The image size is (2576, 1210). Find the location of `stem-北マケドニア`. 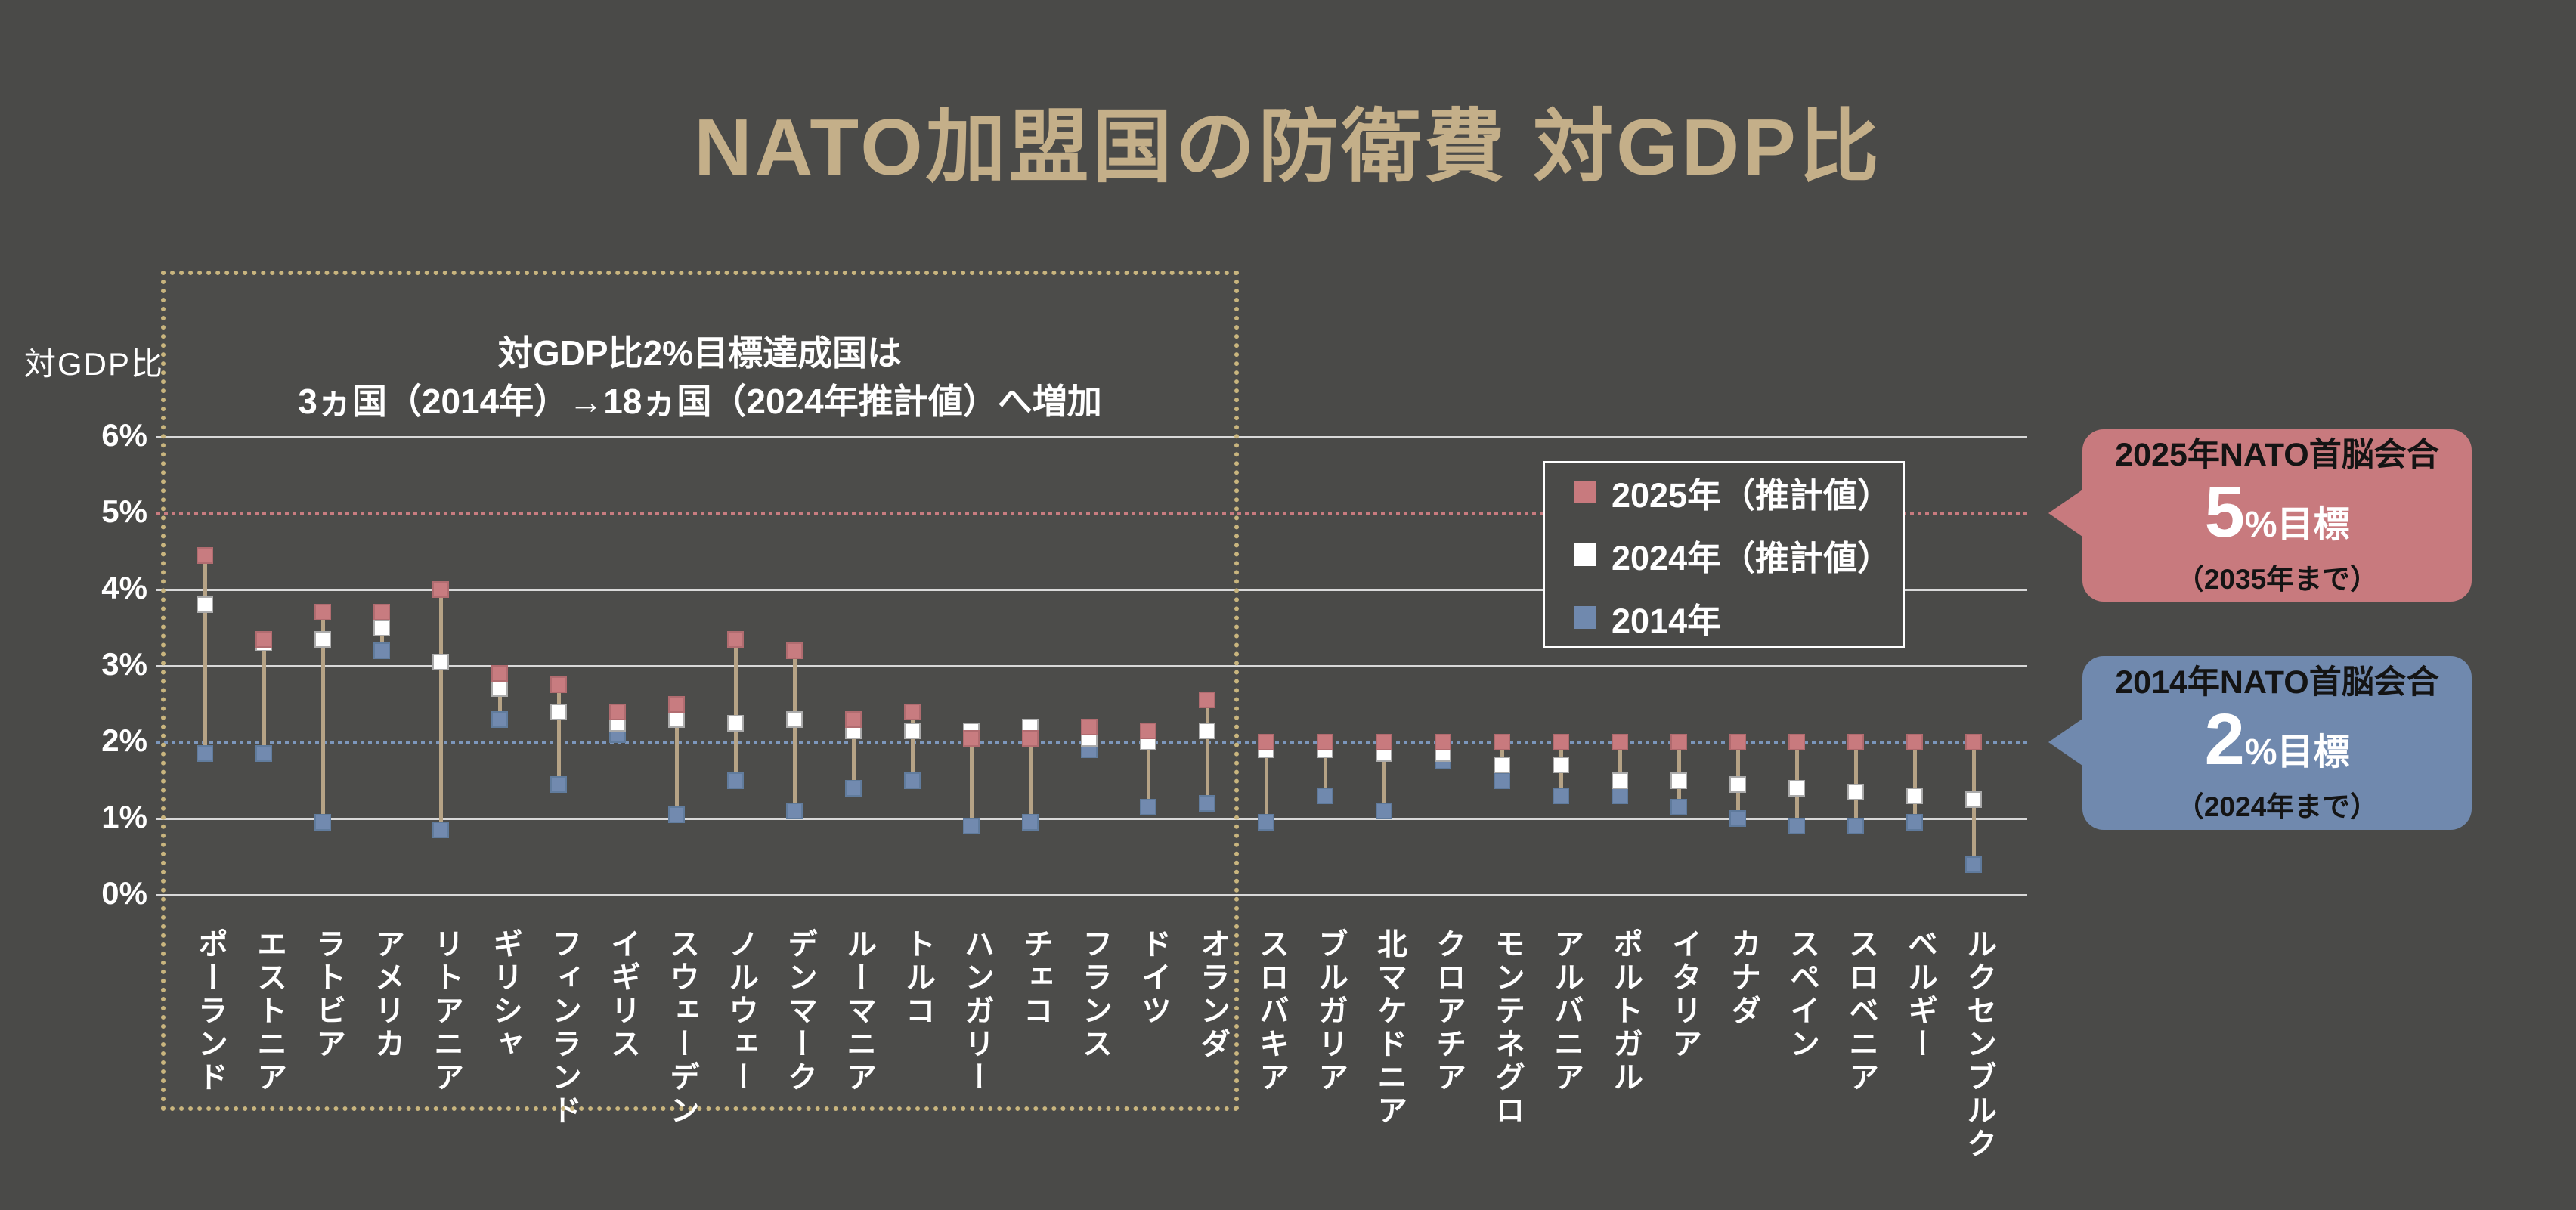

stem-北マケドニア is located at coordinates (1384, 776).